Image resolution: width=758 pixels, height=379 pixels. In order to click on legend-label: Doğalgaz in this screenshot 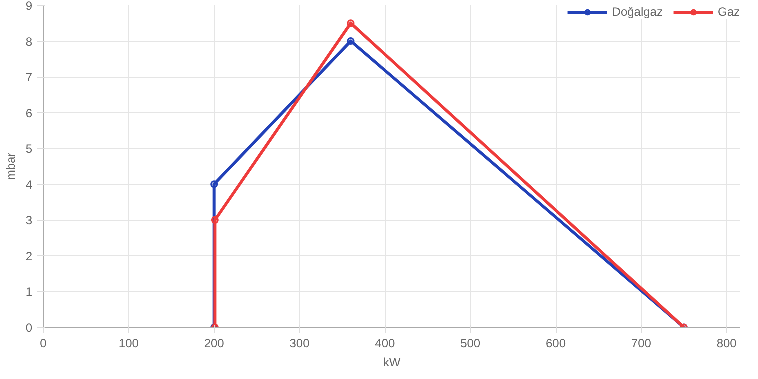, I will do `click(637, 12)`.